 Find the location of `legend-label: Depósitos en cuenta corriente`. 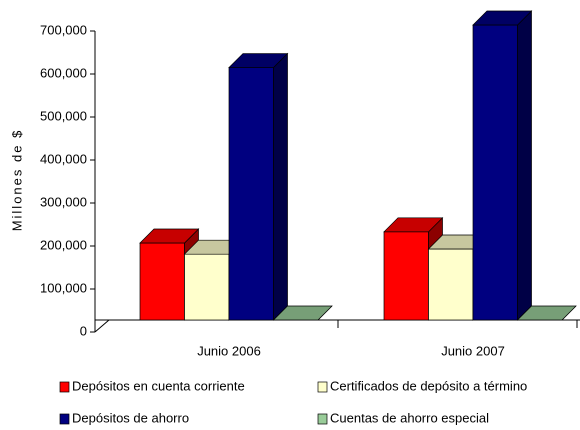

legend-label: Depósitos en cuenta corriente is located at coordinates (158, 385).